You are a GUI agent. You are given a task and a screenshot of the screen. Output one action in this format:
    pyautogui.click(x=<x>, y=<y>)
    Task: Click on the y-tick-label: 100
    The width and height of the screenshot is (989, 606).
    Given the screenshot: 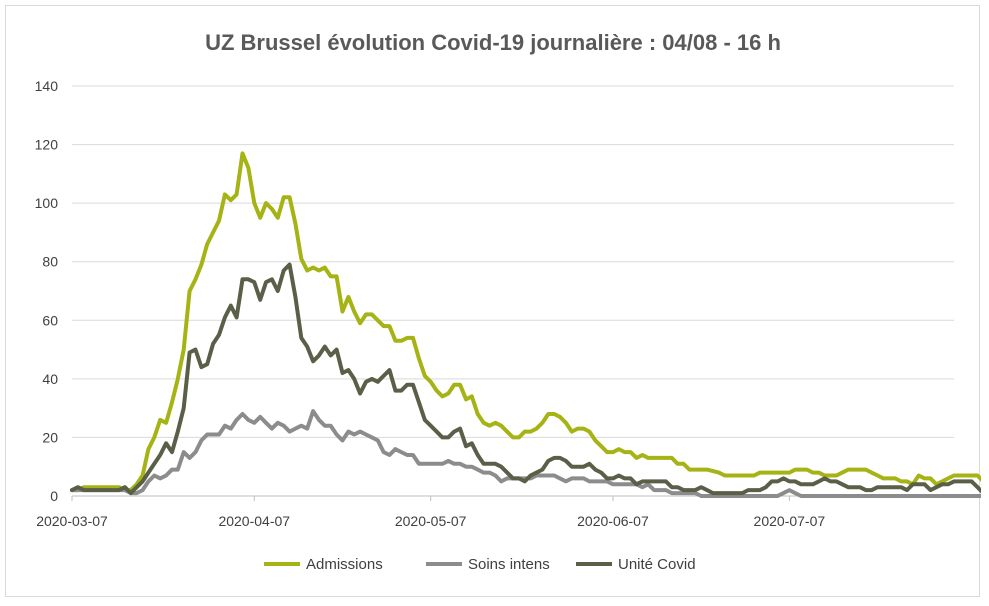 What is the action you would take?
    pyautogui.click(x=47, y=203)
    